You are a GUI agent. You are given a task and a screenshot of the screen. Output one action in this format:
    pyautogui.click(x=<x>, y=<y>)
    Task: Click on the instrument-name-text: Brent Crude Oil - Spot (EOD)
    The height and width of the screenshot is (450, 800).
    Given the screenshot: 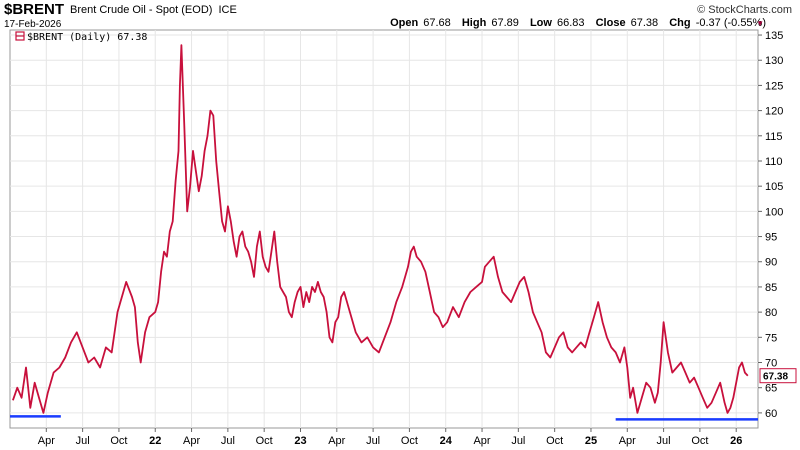 What is the action you would take?
    pyautogui.click(x=141, y=10)
    